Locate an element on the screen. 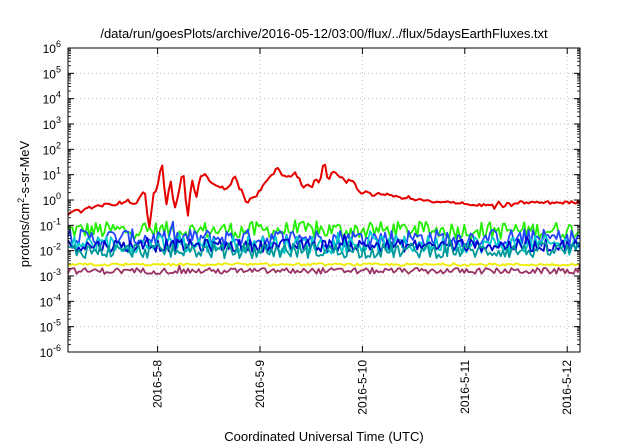 This screenshot has height=448, width=640. y-tick-label: 10⁶ is located at coordinates (52, 47).